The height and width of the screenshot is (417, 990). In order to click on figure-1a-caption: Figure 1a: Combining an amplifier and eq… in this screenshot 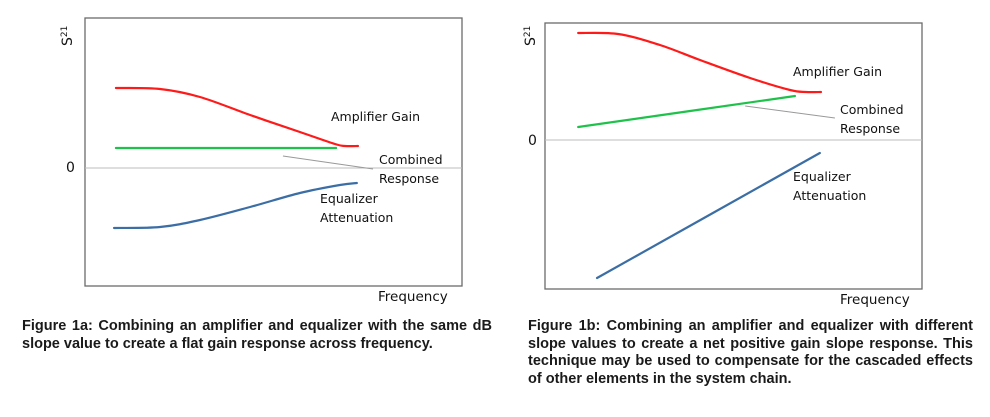, I will do `click(257, 335)`.